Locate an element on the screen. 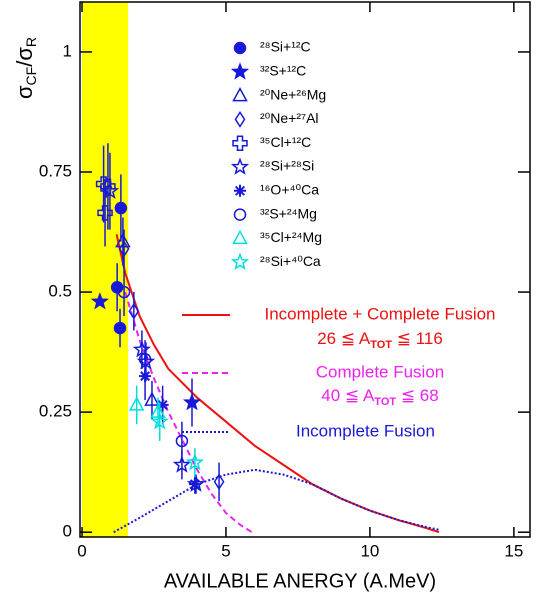 The width and height of the screenshot is (538, 604). curve-legend-entry: Incomplete Fusion is located at coordinates (308, 430).